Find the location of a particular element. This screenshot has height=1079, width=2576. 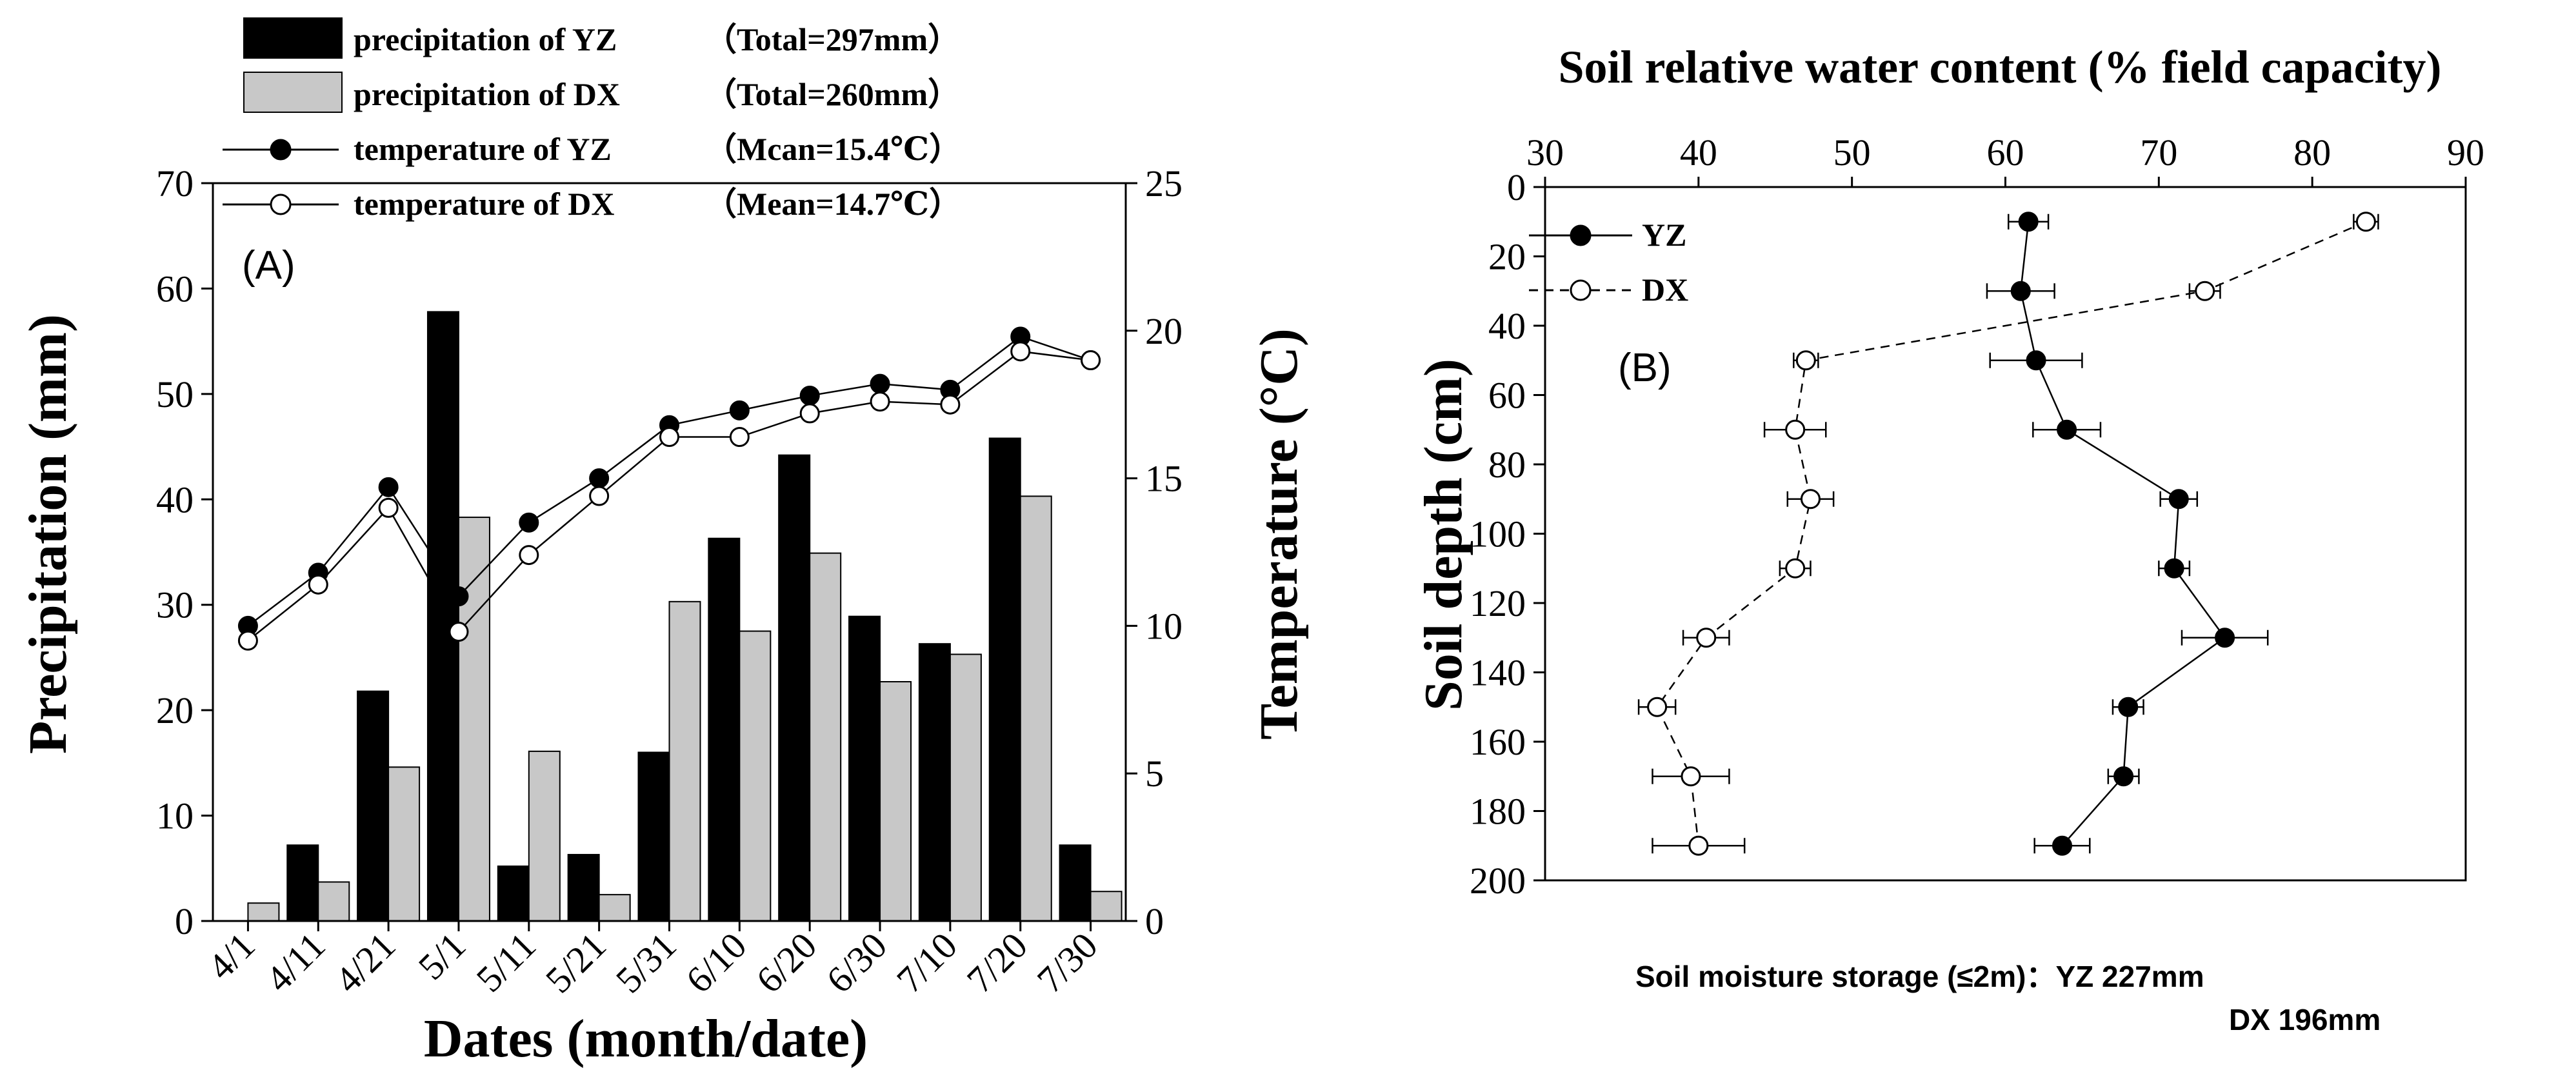

panel-b-y-tick-label-60: 60 is located at coordinates (1507, 396).